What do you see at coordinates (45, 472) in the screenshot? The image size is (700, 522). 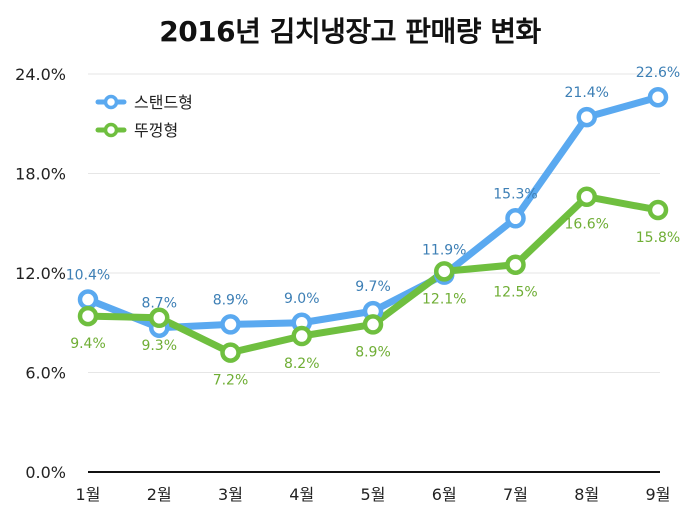 I see `y-tick-label: 0.0%` at bounding box center [45, 472].